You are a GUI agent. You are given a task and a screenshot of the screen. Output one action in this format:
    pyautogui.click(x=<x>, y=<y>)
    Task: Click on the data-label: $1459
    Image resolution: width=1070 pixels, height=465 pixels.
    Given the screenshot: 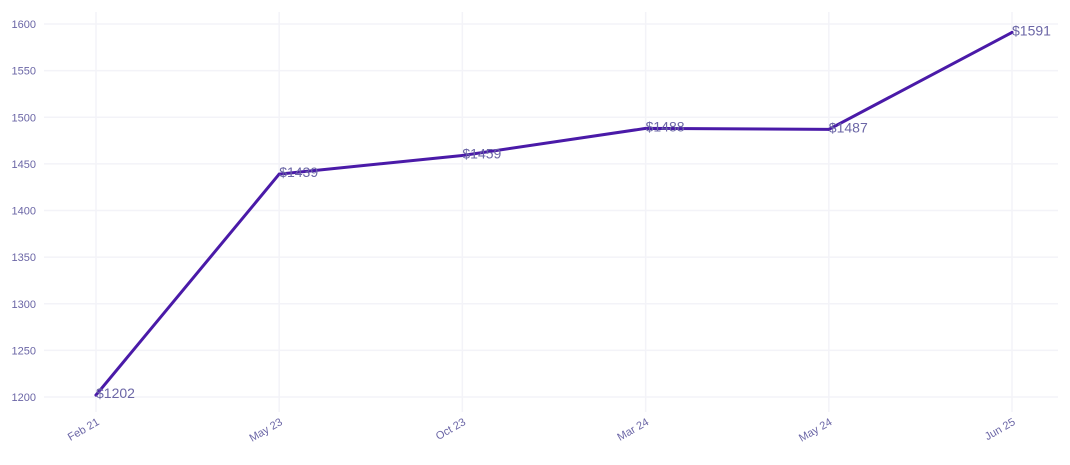 What is the action you would take?
    pyautogui.click(x=481, y=153)
    